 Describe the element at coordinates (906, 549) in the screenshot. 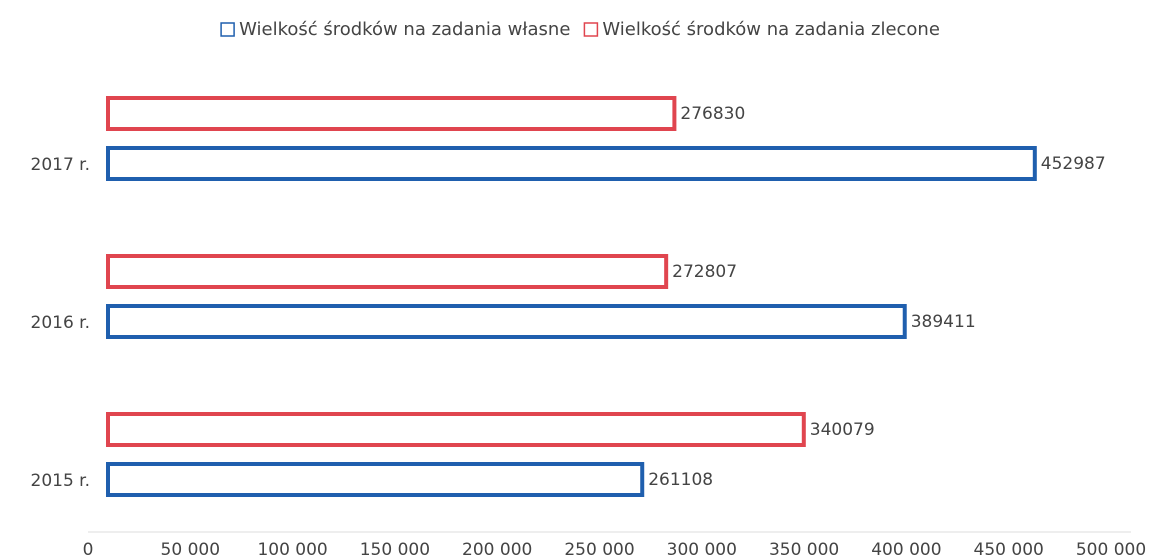

I see `x-tick-label: 400 000` at that location.